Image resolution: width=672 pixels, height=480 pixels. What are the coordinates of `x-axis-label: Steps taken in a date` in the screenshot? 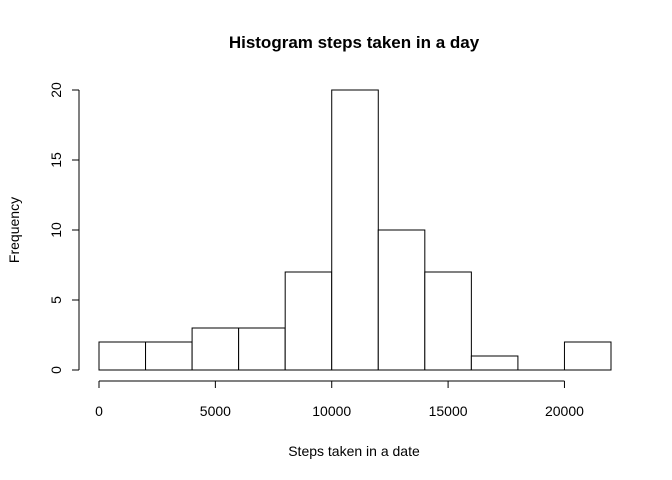 It's located at (354, 451).